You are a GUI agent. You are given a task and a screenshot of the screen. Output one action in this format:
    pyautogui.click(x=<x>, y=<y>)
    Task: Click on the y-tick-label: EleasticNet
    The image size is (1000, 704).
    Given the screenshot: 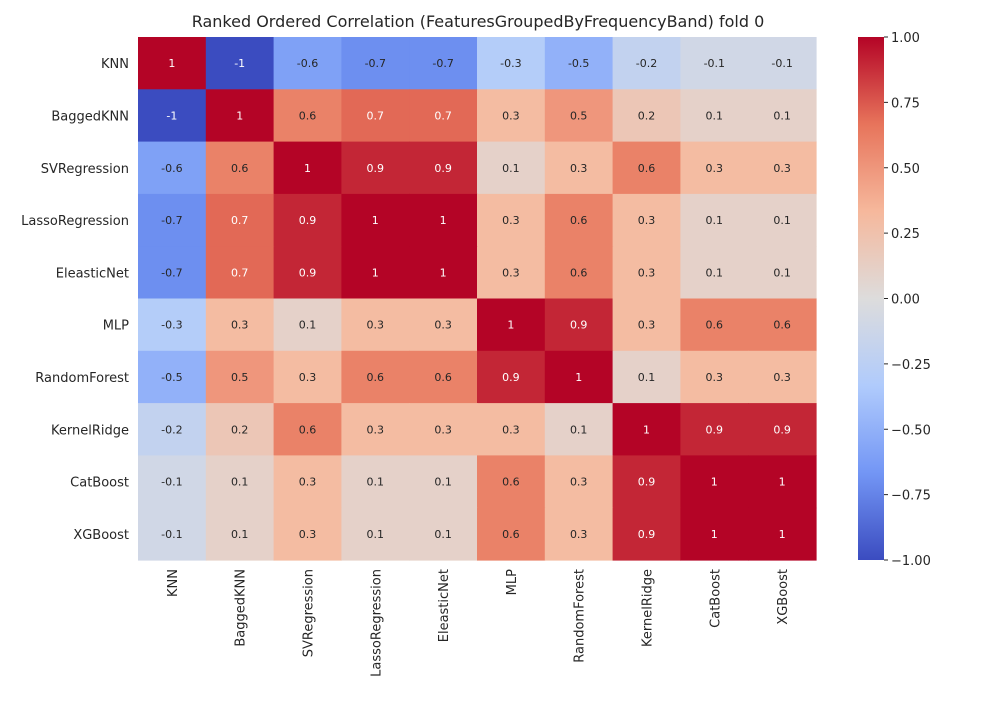 What is the action you would take?
    pyautogui.click(x=92, y=273)
    